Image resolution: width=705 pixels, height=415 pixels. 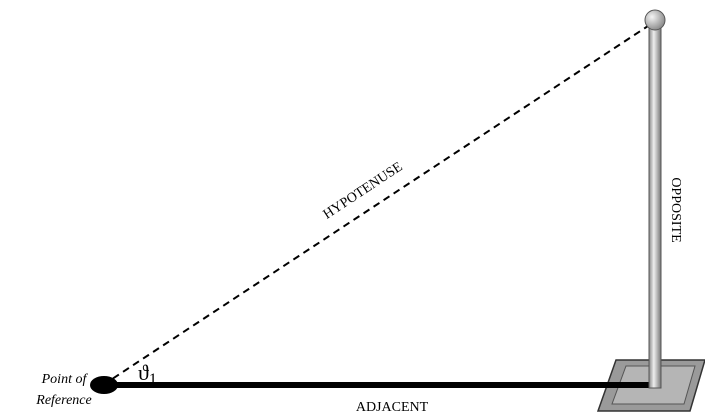 What do you see at coordinates (65, 379) in the screenshot?
I see `point-label: Point of` at bounding box center [65, 379].